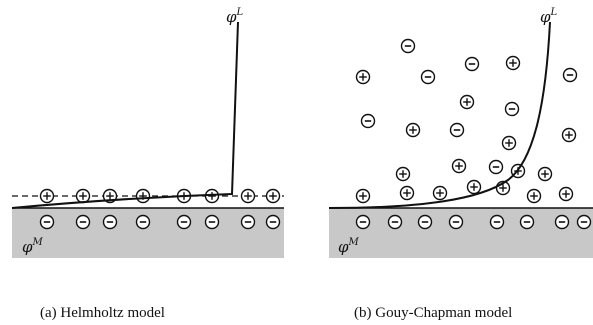 This screenshot has width=593, height=325. Describe the element at coordinates (33, 246) in the screenshot. I see `potential-metal-label-a: φM` at that location.